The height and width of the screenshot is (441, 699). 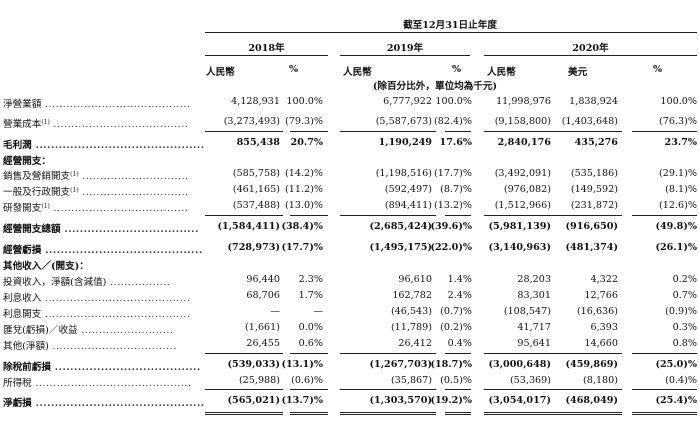 What do you see at coordinates (253, 364) in the screenshot?
I see `cell-rmb-2018: (539,033)` at bounding box center [253, 364].